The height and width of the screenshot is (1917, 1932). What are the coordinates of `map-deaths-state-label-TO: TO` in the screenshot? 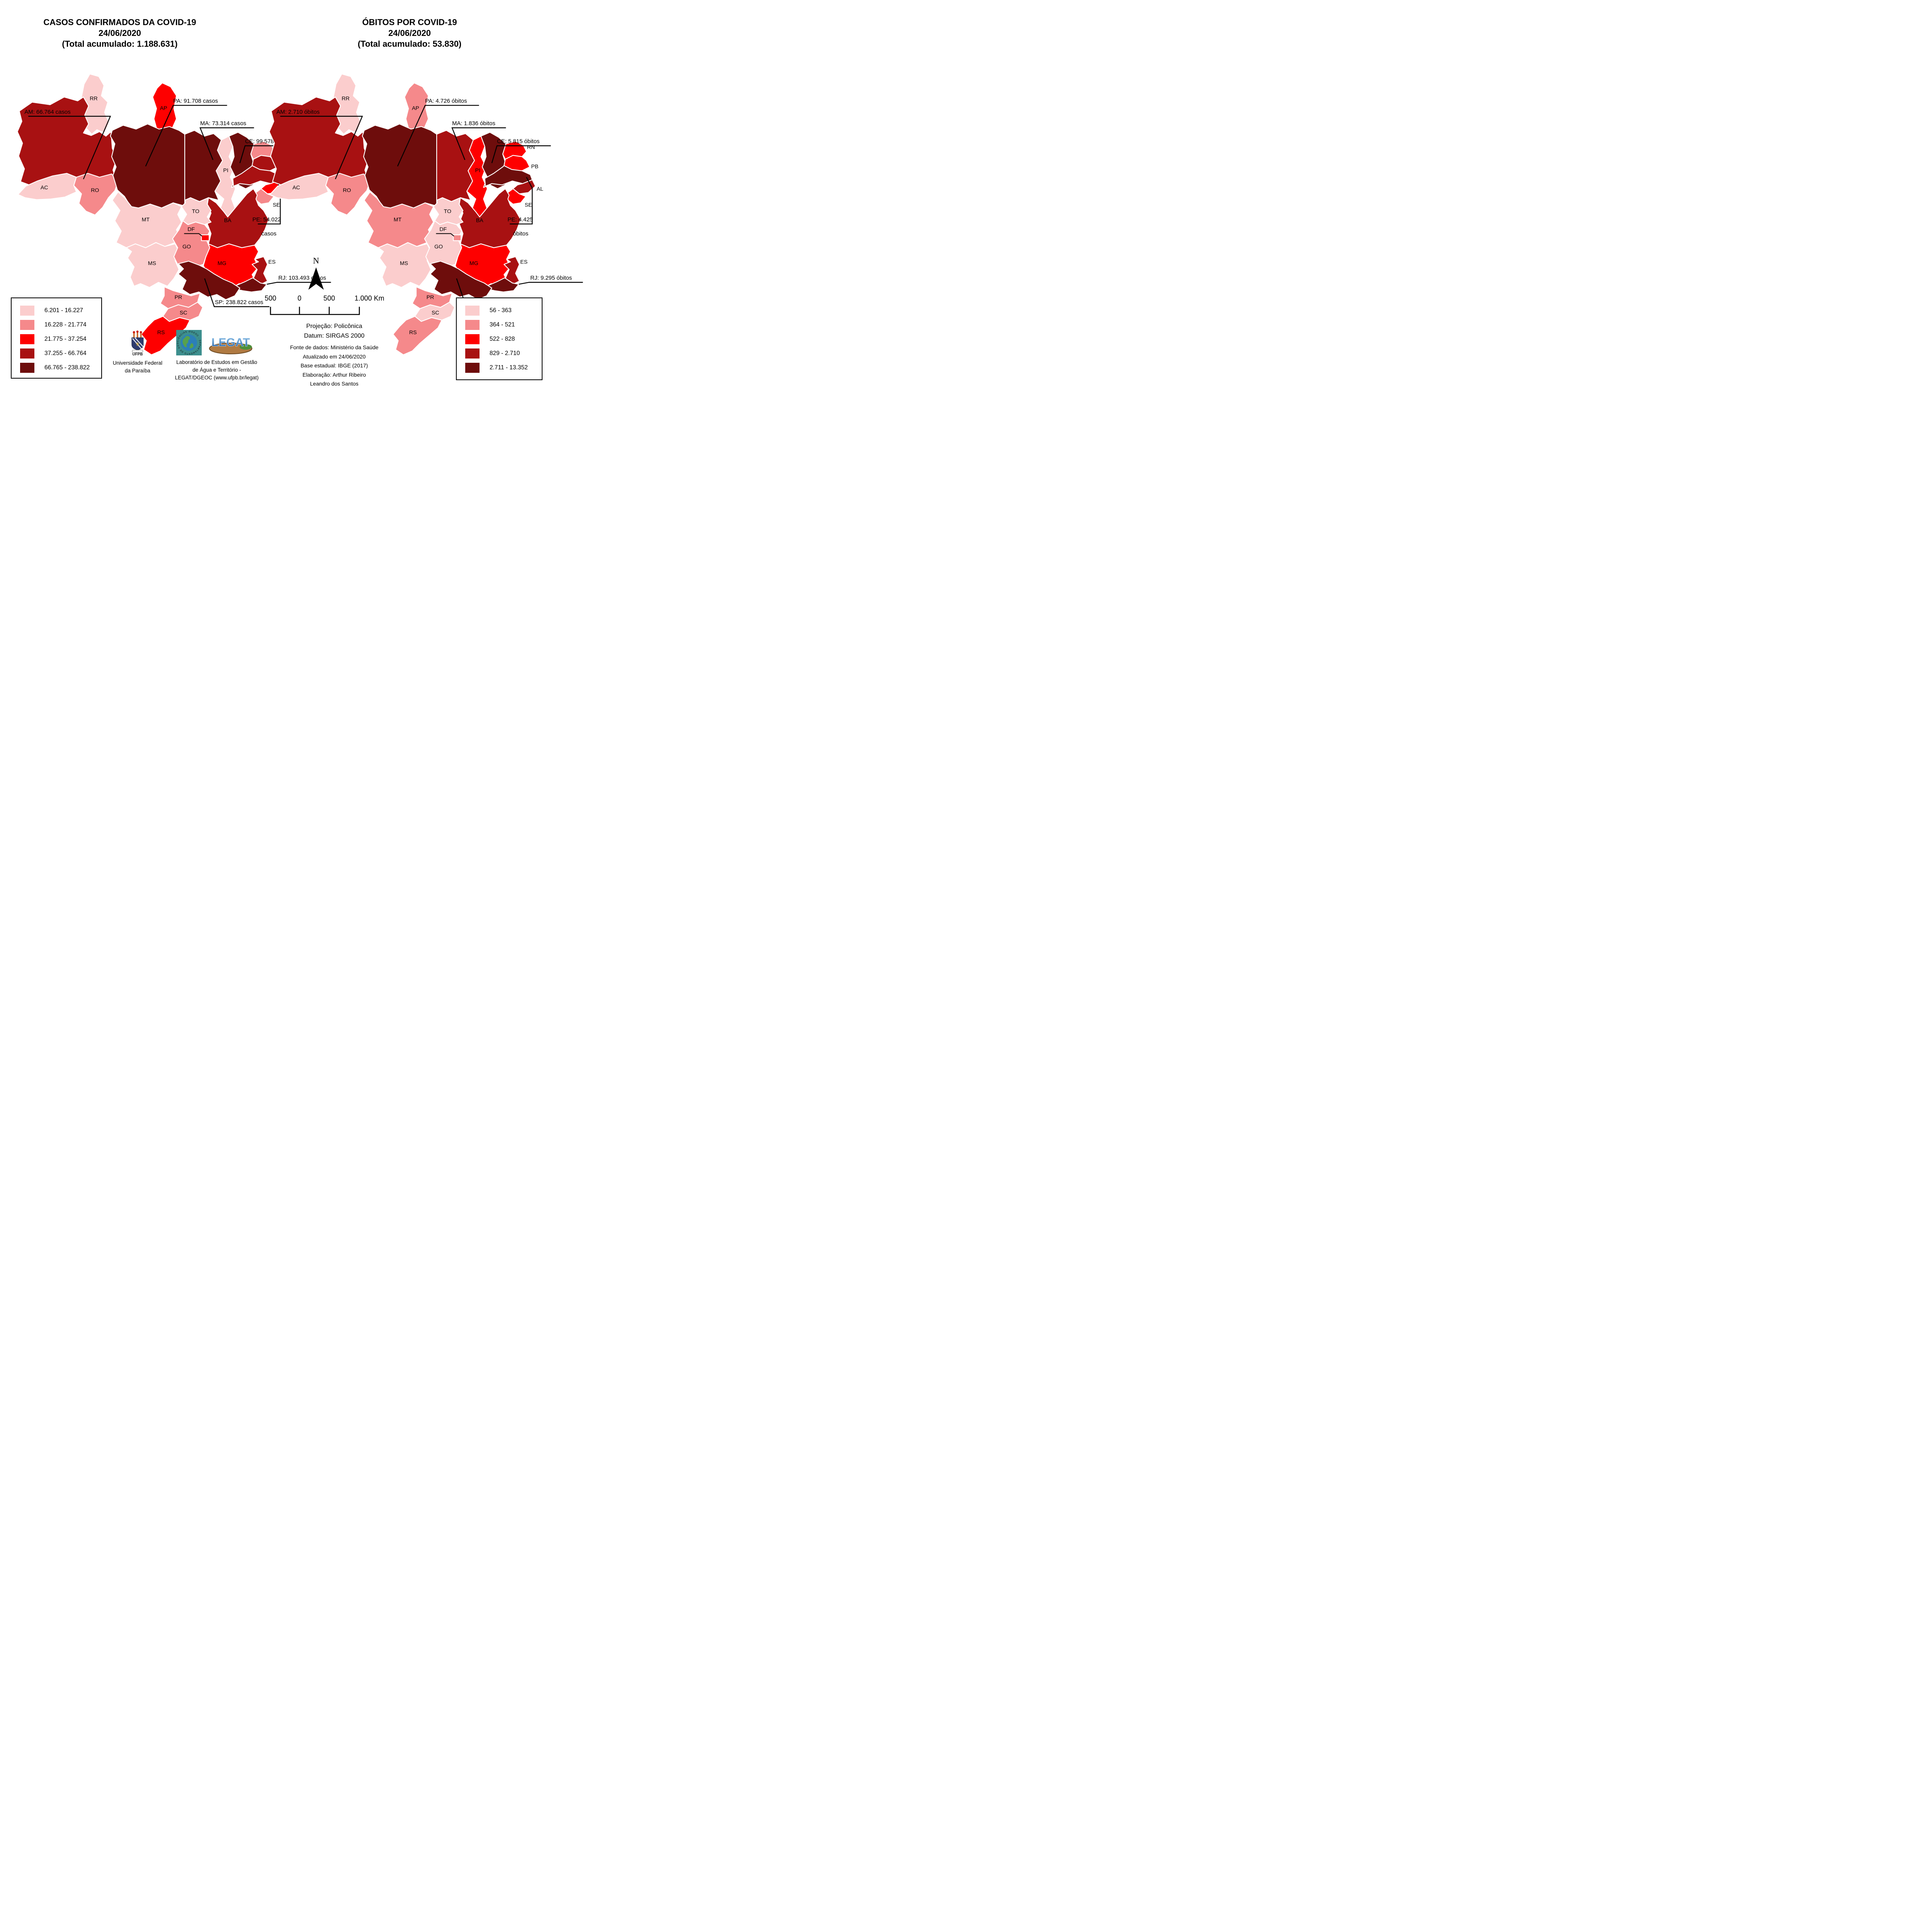 It's located at (447, 211).